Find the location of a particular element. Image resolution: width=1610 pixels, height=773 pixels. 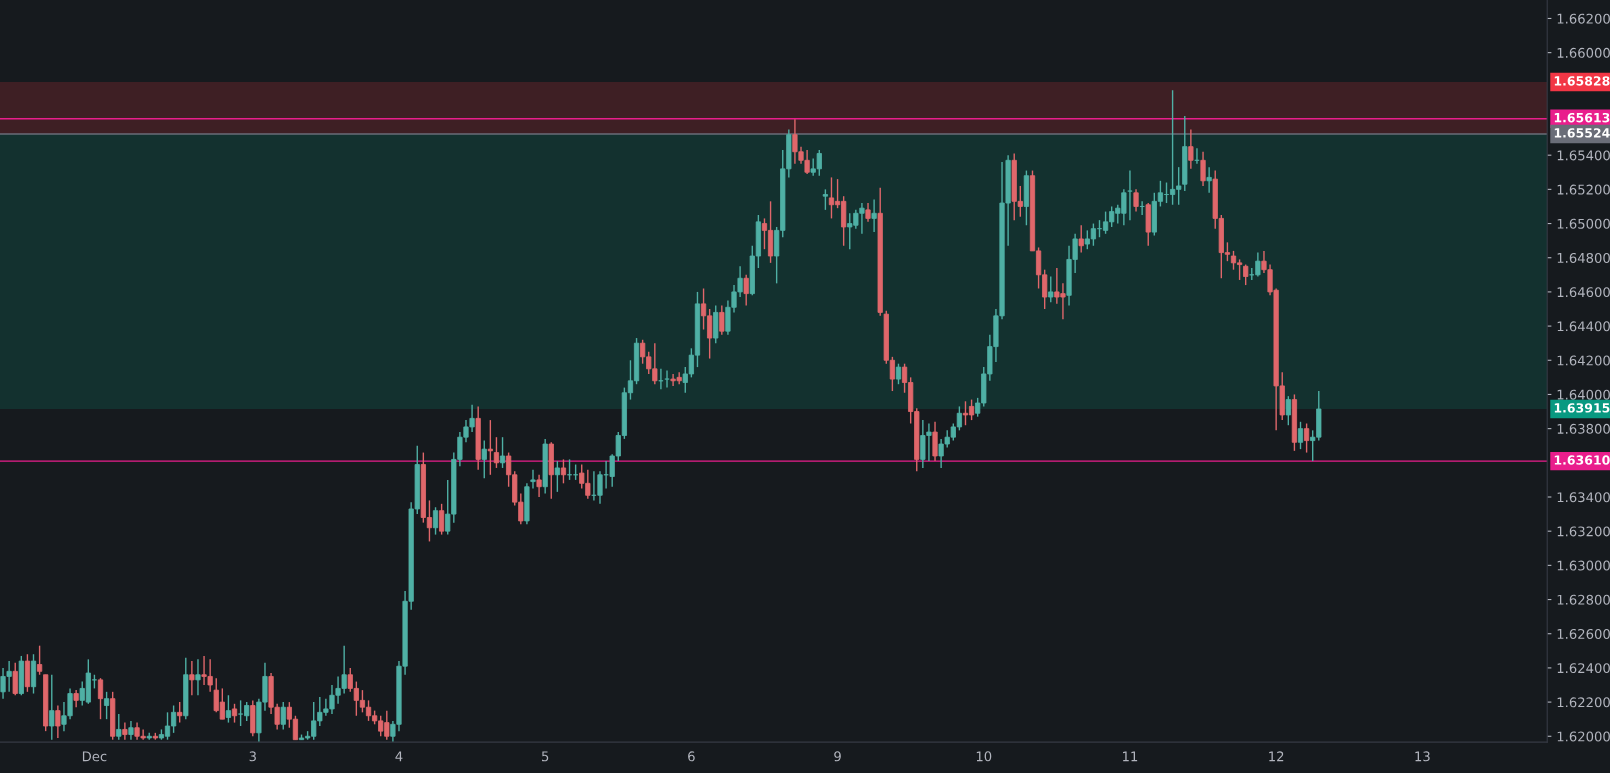

x-tick-label: 4 is located at coordinates (399, 756).